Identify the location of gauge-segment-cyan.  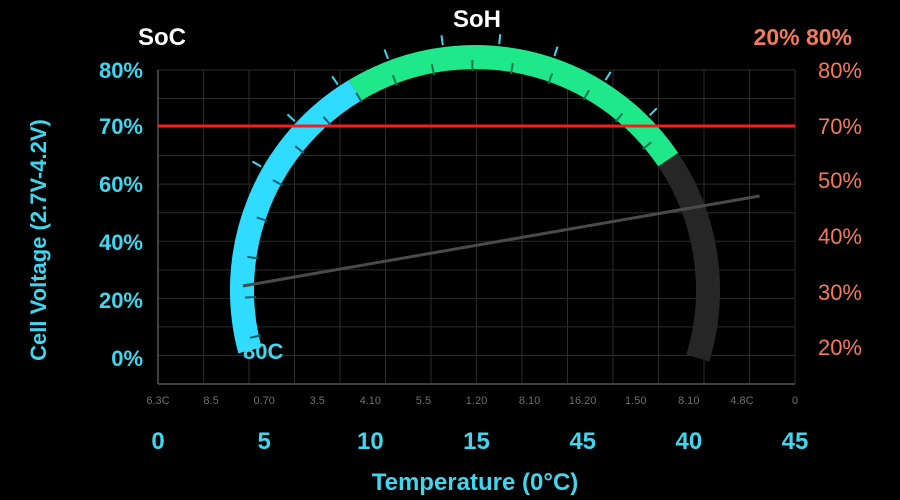
(295, 217).